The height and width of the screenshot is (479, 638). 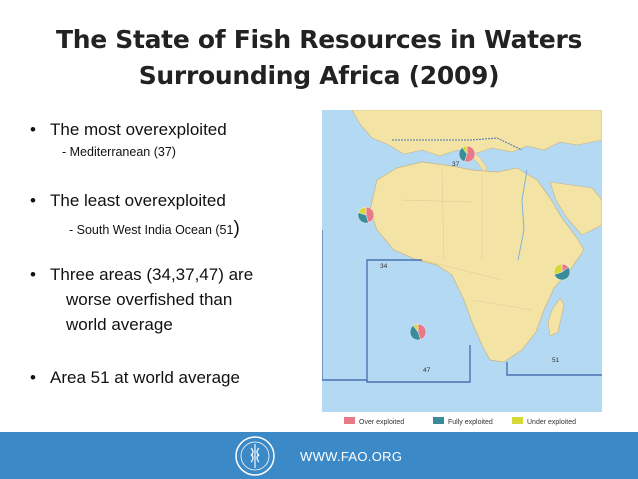 What do you see at coordinates (418, 364) in the screenshot?
I see `area-47-boundary` at bounding box center [418, 364].